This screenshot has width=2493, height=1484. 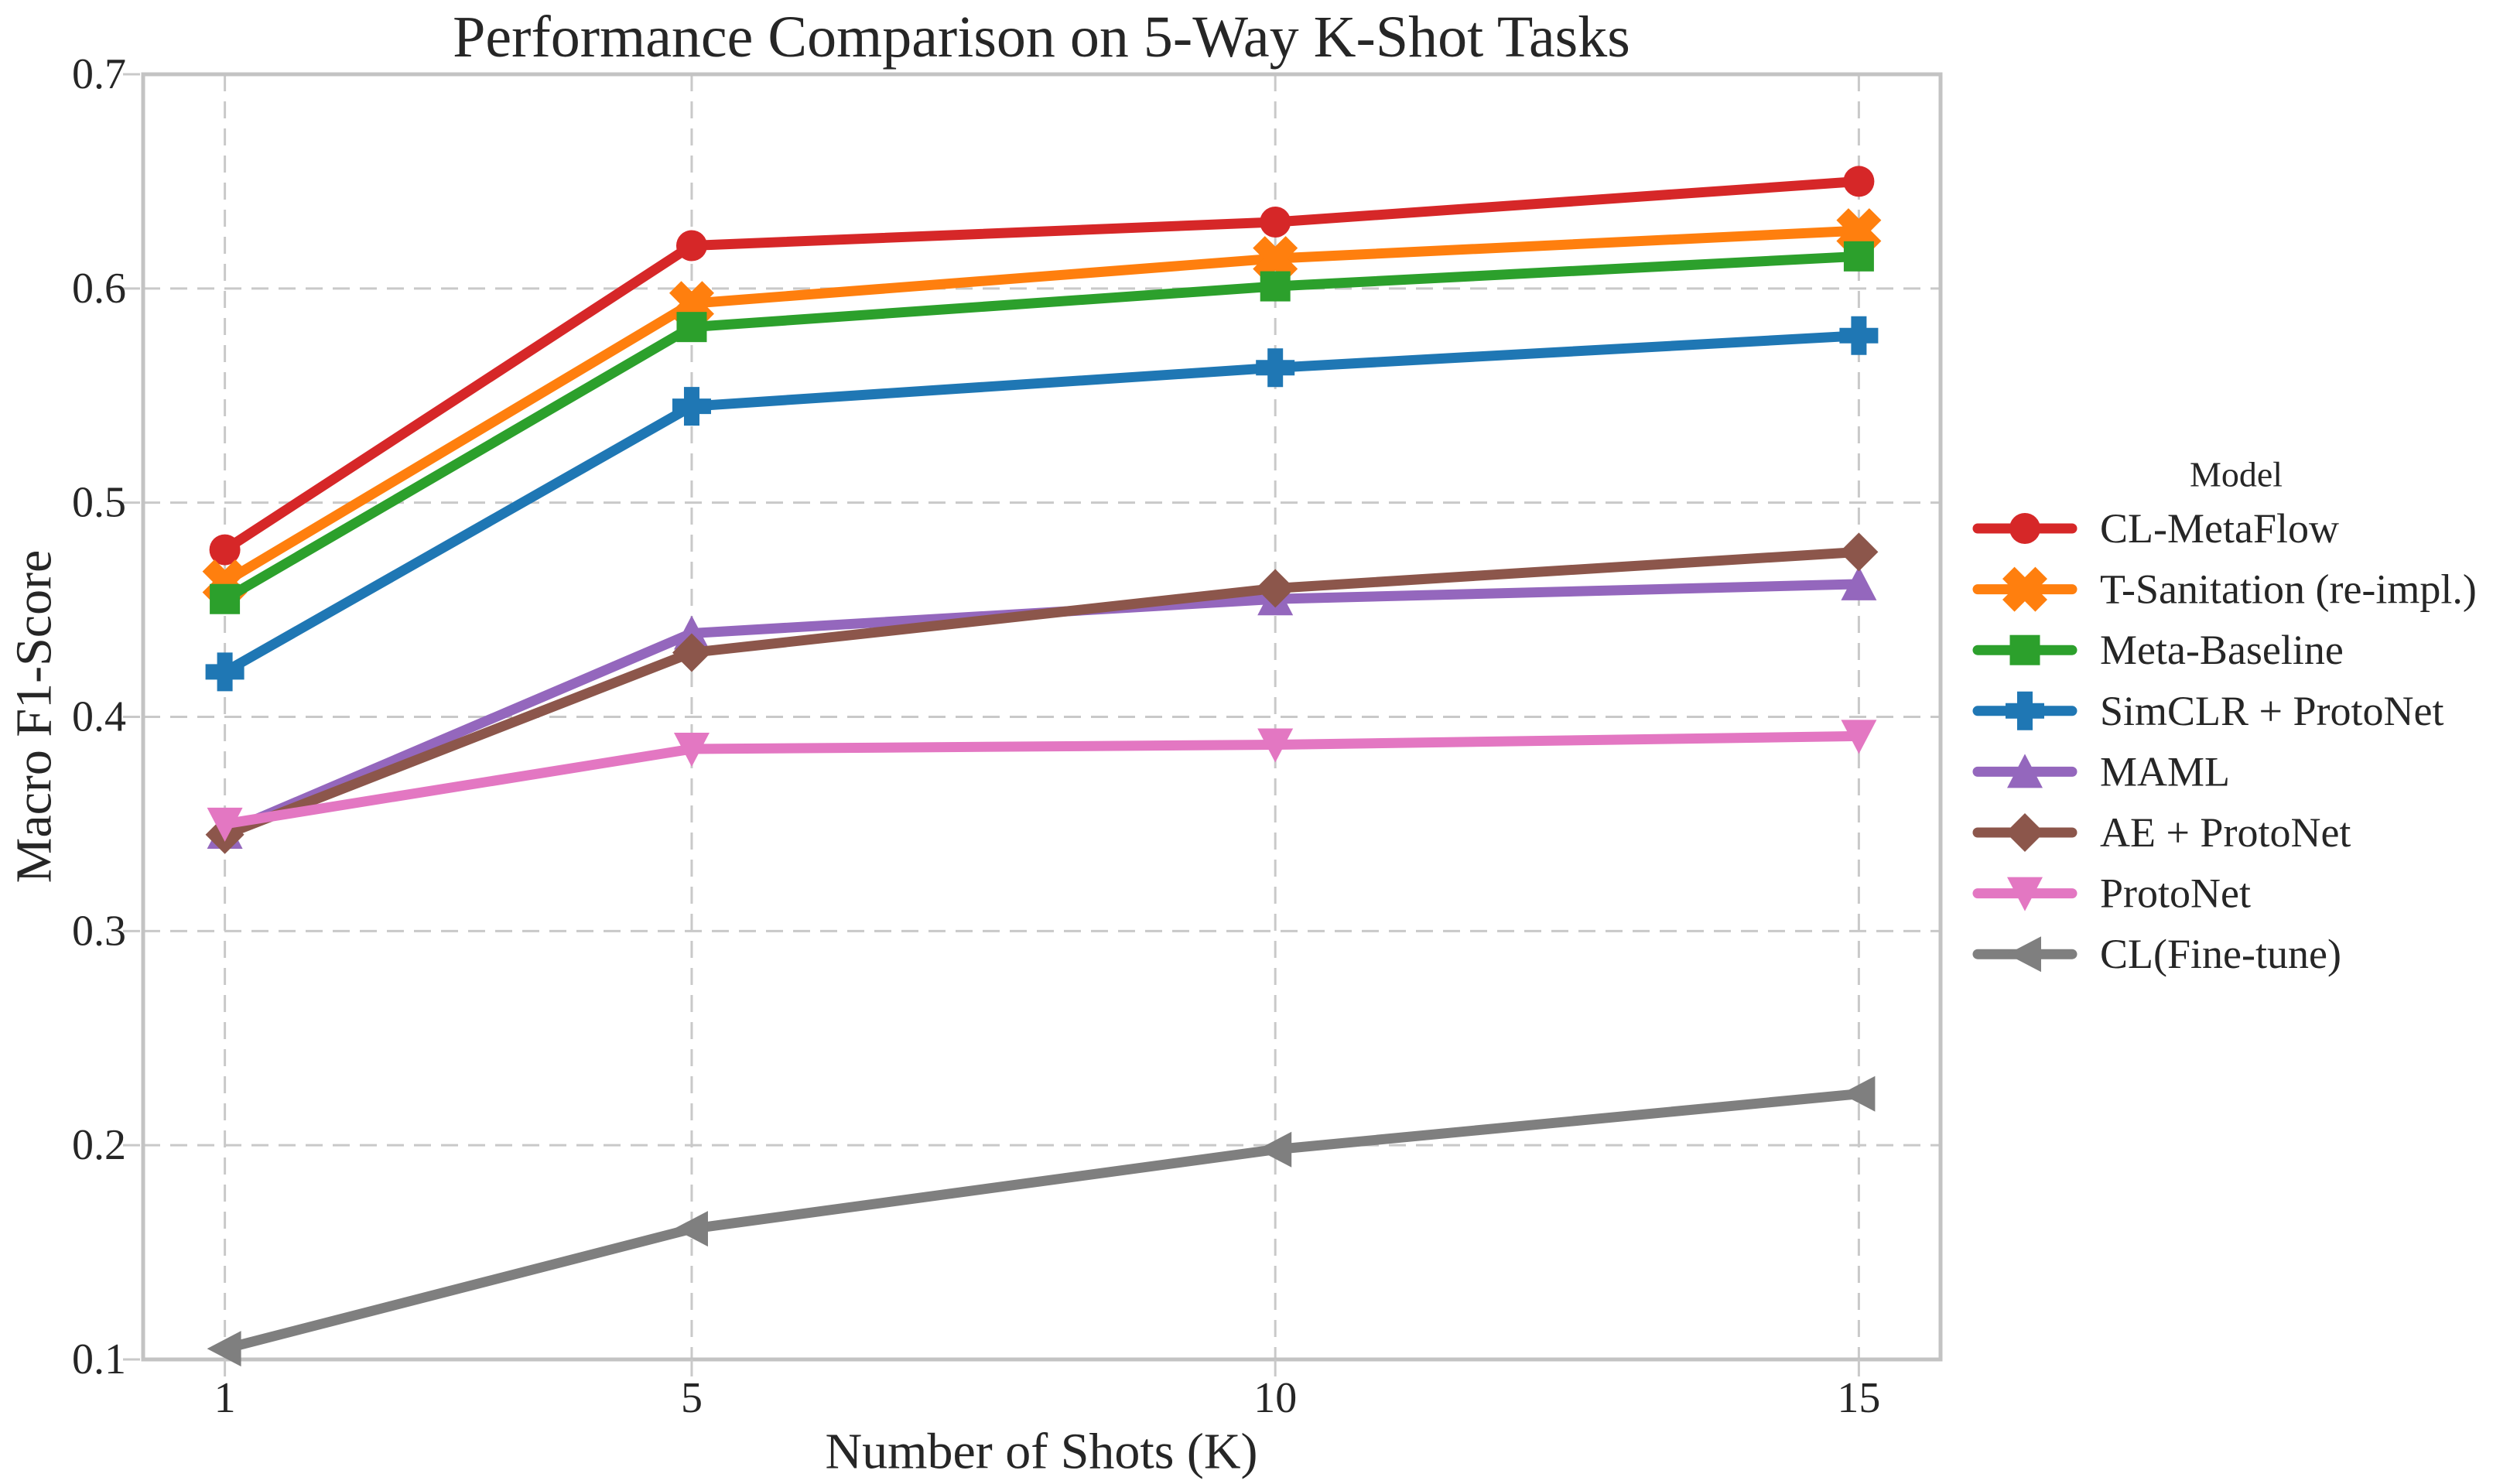 What do you see at coordinates (2219, 529) in the screenshot?
I see `legend-label: CL-MetaFlow` at bounding box center [2219, 529].